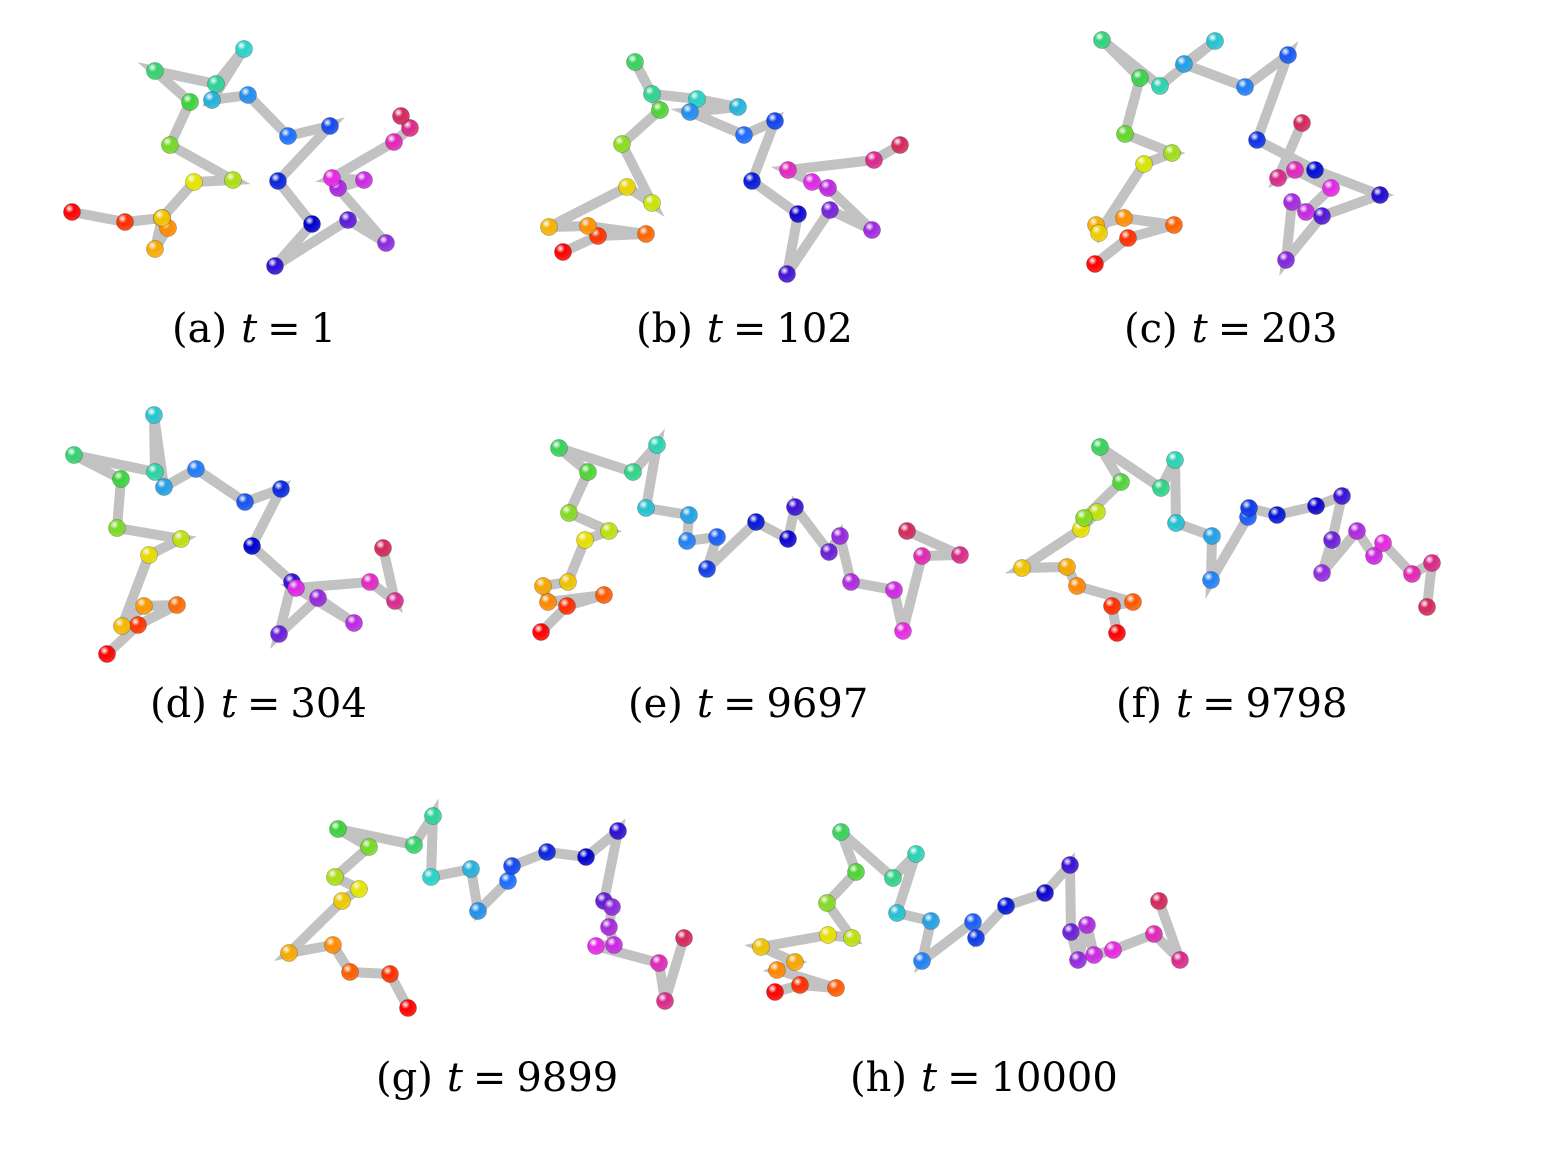  I want to click on caption-value: 10000, so click(1054, 1078).